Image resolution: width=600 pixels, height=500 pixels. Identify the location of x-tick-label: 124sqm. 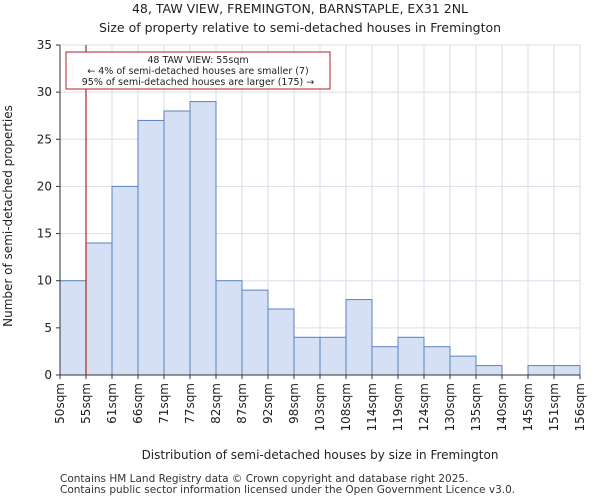
(424, 407).